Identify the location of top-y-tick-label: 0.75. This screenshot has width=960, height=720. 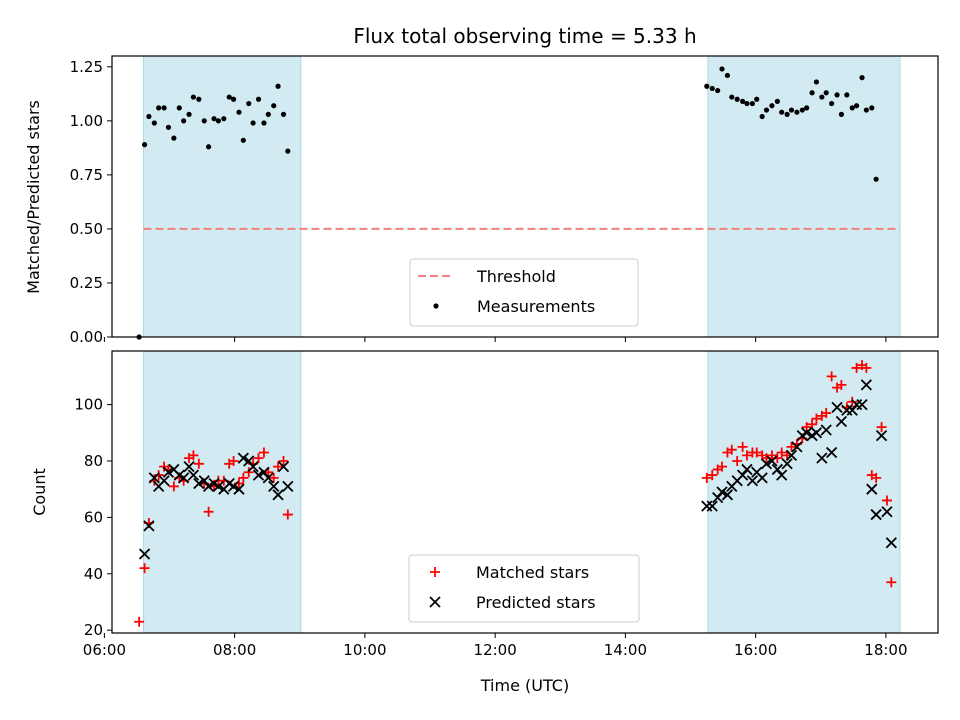
(86, 175).